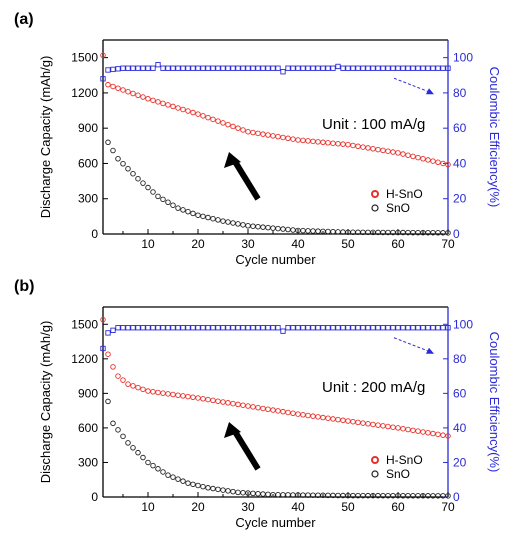 Image resolution: width=528 pixels, height=550 pixels. What do you see at coordinates (460, 93) in the screenshot?
I see `y-right-tick-label: 80` at bounding box center [460, 93].